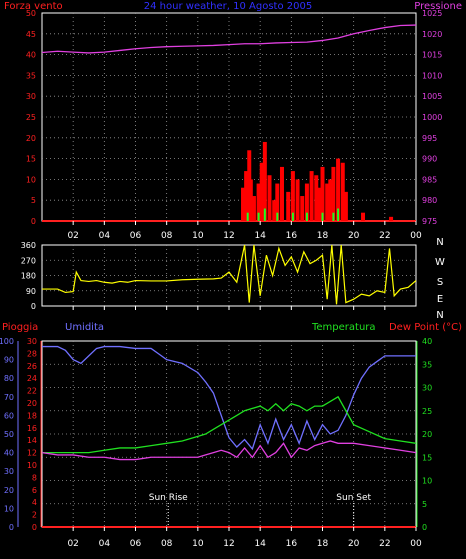 This screenshot has width=466, height=559. What do you see at coordinates (9, 397) in the screenshot?
I see `humidity-tick-label: 70` at bounding box center [9, 397].